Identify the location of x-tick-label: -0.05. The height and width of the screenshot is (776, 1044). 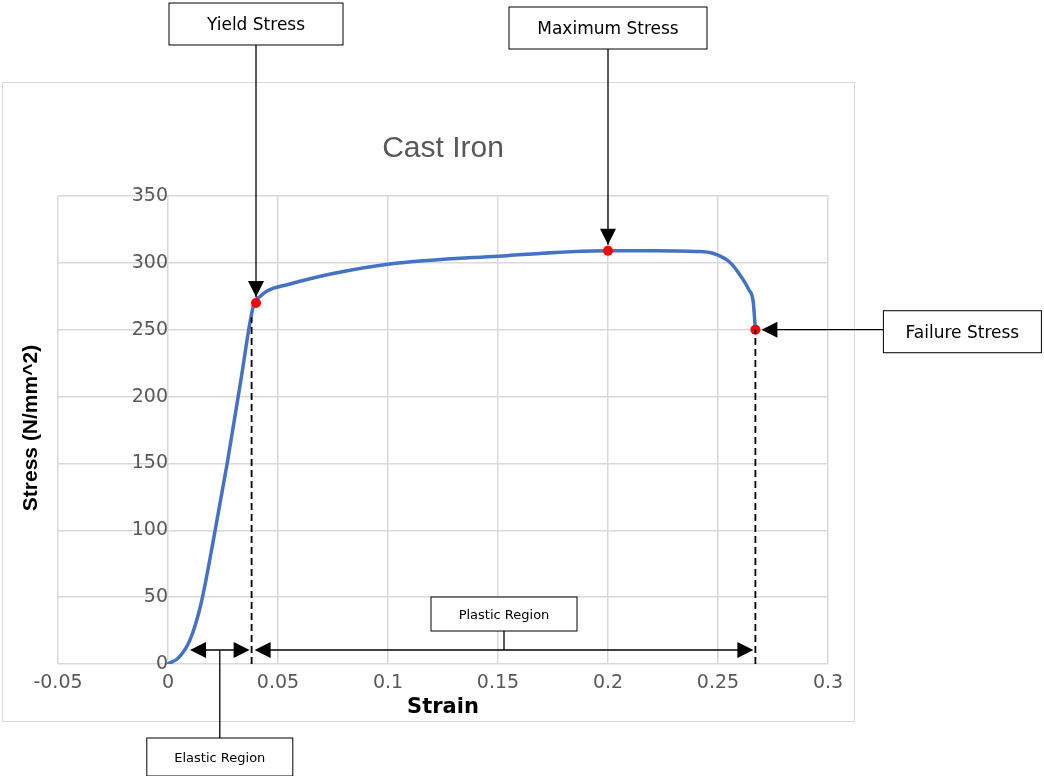
(58, 681).